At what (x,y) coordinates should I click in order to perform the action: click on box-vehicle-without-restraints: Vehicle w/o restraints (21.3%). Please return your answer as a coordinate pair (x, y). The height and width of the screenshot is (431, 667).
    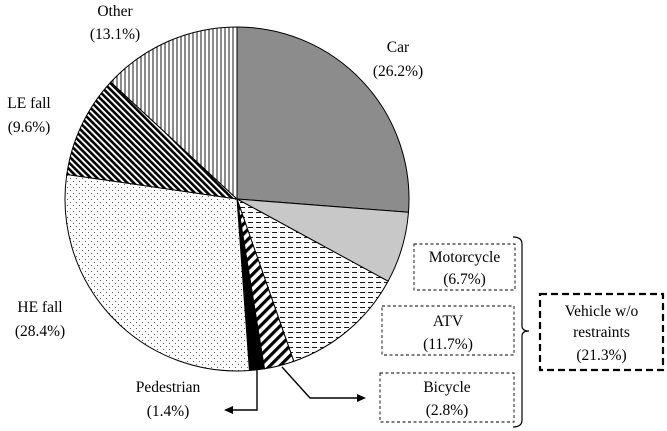
    Looking at the image, I should click on (601, 332).